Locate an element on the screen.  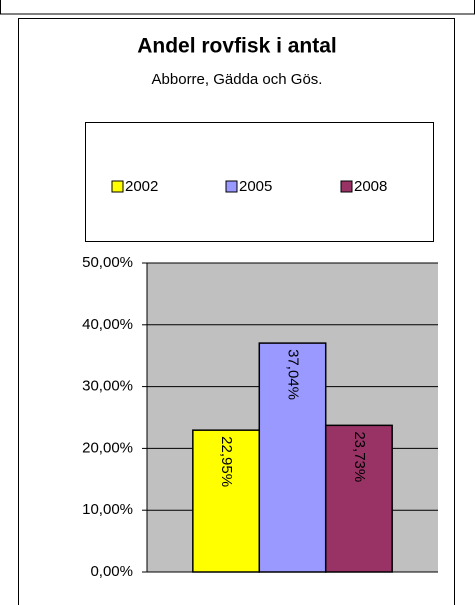
data-label: 22,95% is located at coordinates (226, 461).